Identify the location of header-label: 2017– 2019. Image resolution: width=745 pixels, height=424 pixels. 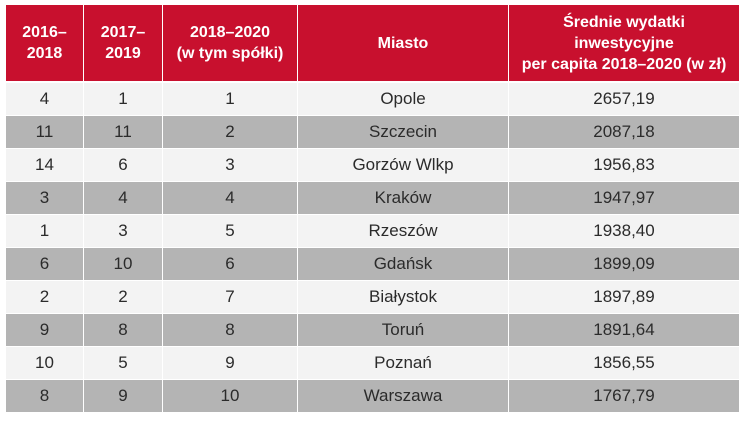
(123, 43).